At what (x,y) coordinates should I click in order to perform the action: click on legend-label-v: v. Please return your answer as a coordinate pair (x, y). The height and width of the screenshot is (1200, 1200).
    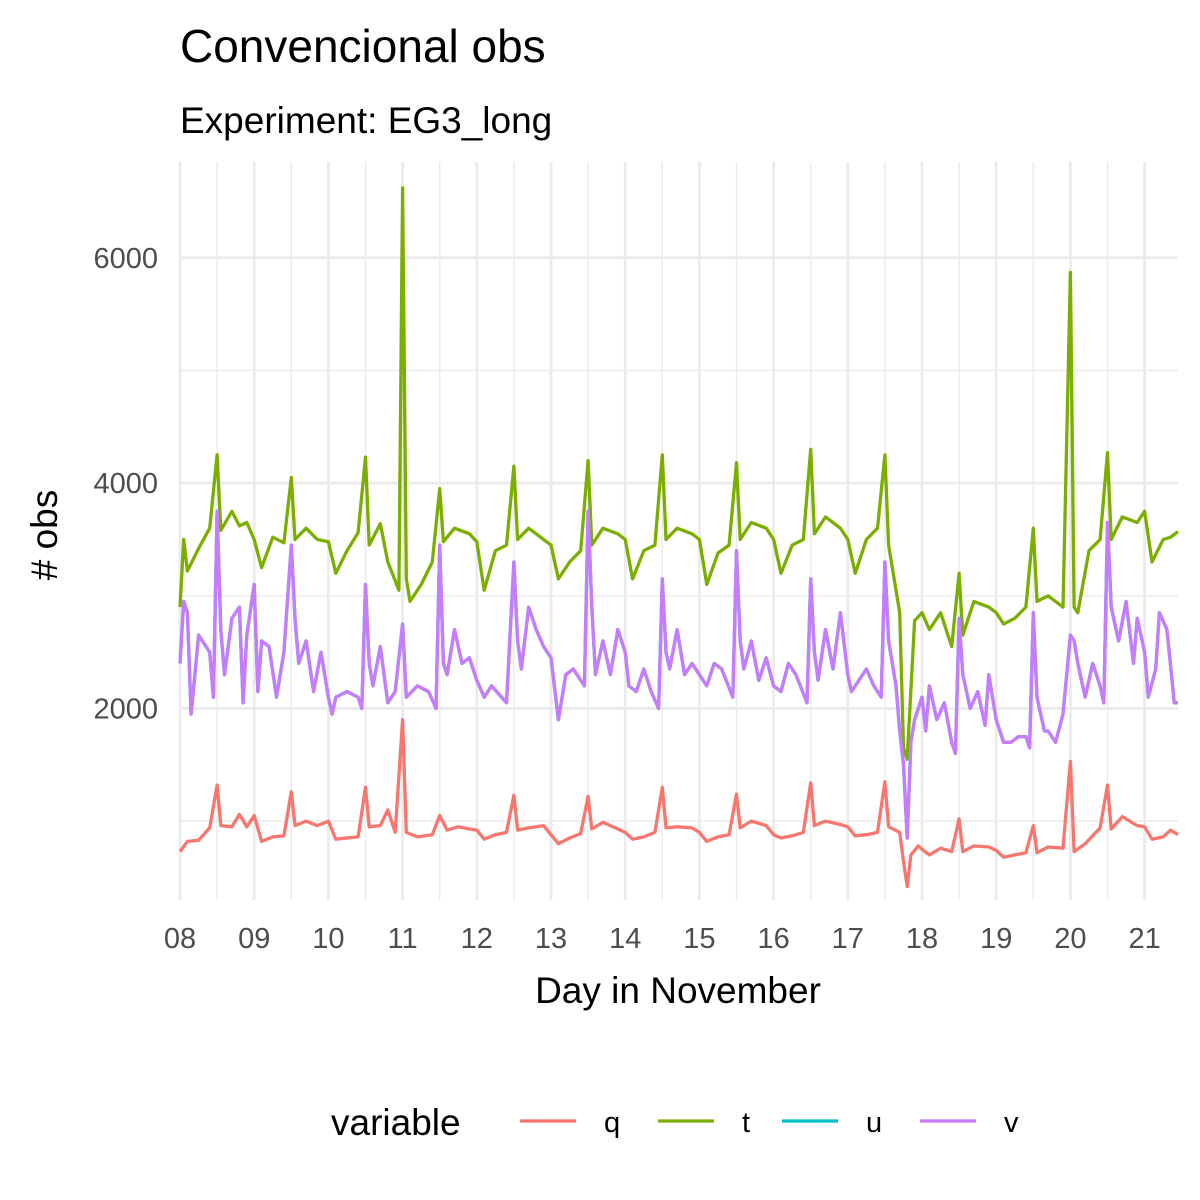
    Looking at the image, I should click on (1011, 1123).